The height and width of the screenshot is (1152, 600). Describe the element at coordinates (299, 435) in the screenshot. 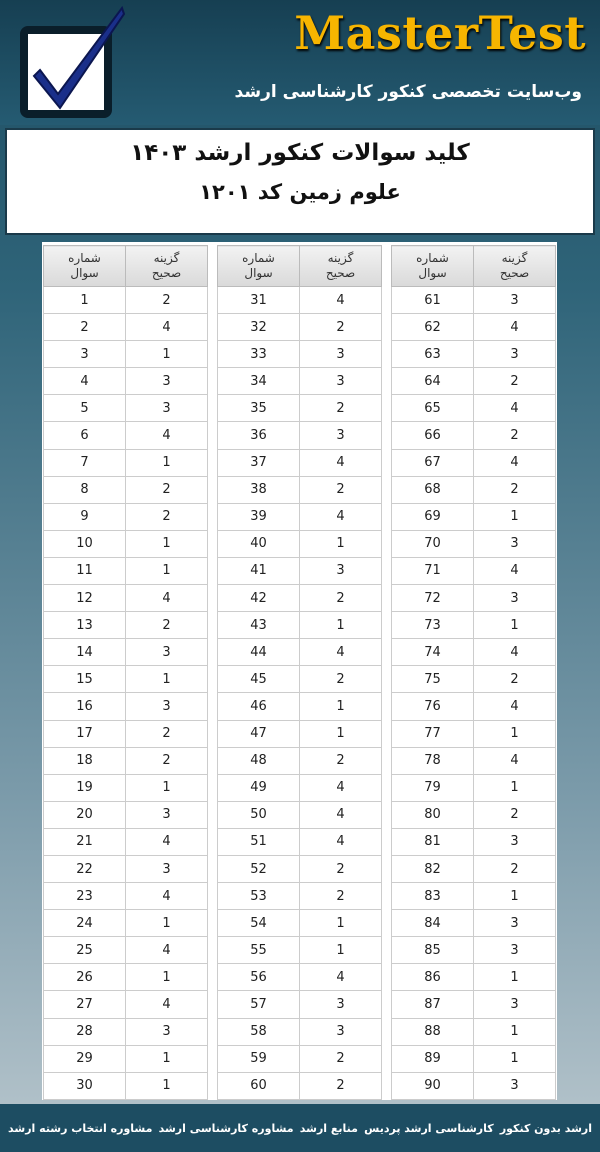

I see `row: 36 3` at that location.